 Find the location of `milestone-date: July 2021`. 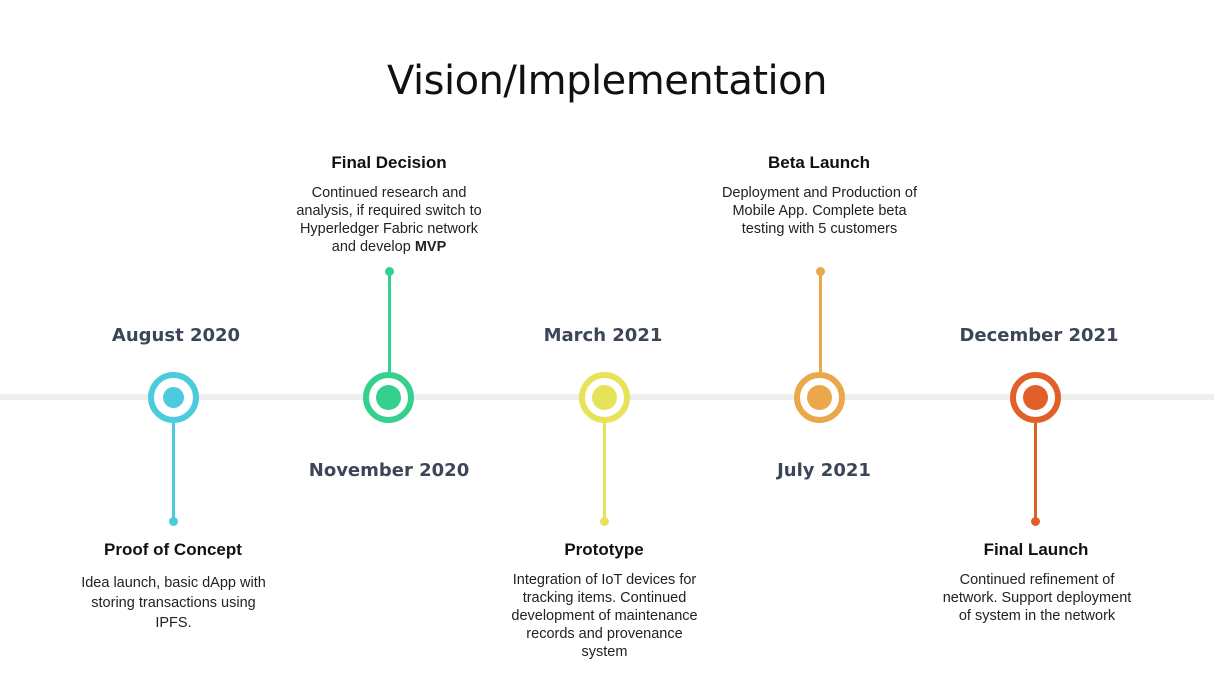

milestone-date: July 2021 is located at coordinates (824, 470).